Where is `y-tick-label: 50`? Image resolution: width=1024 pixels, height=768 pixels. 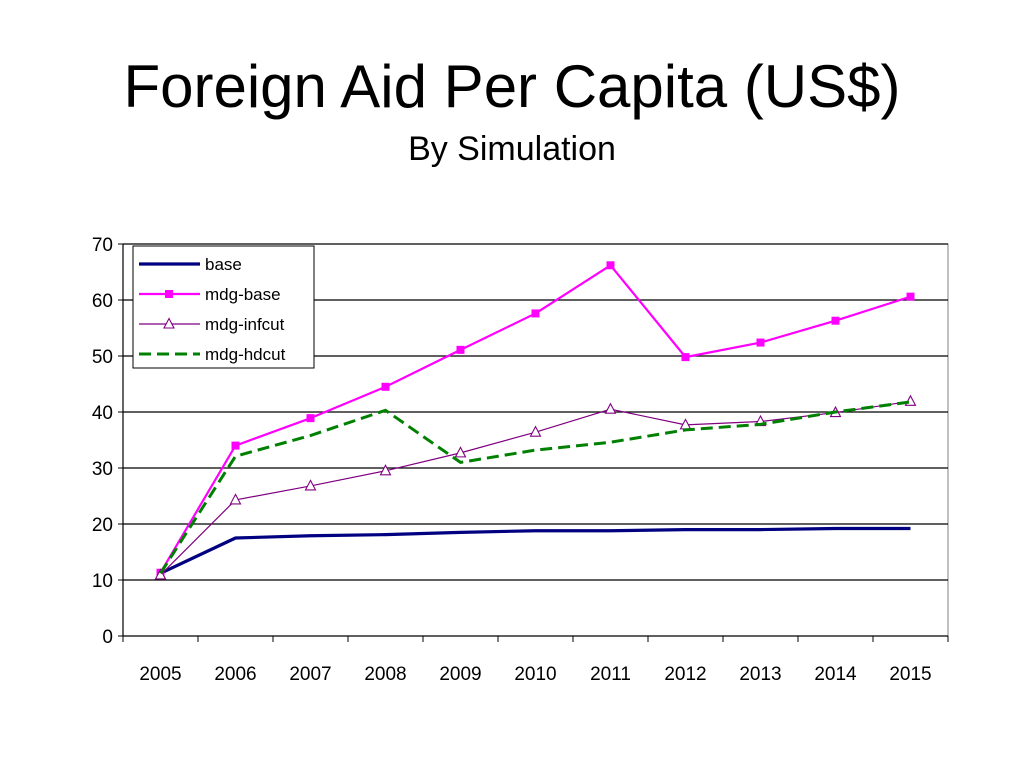
y-tick-label: 50 is located at coordinates (102, 357).